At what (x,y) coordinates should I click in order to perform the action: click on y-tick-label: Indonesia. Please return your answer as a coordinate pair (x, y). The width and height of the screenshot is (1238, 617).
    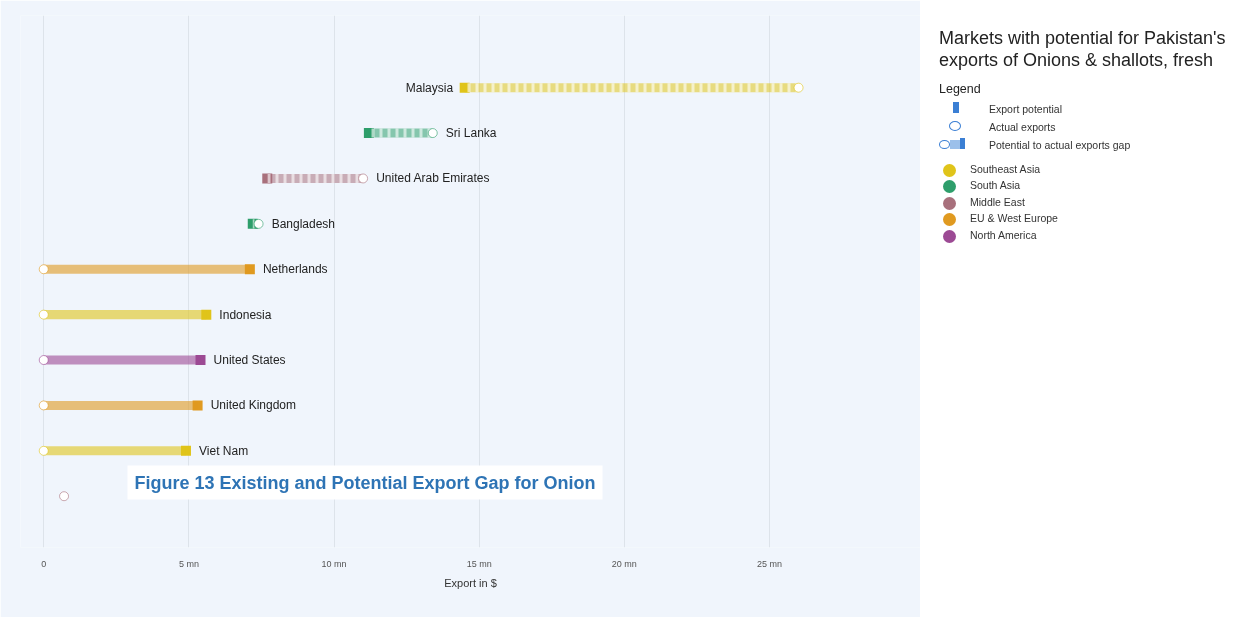
    Looking at the image, I should click on (245, 314).